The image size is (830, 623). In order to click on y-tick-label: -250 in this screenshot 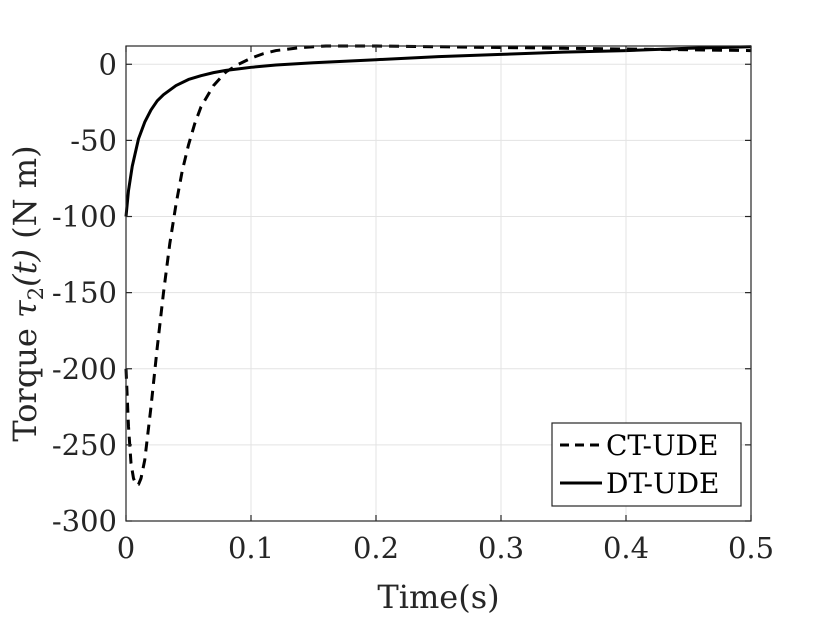, I will do `click(84, 445)`.